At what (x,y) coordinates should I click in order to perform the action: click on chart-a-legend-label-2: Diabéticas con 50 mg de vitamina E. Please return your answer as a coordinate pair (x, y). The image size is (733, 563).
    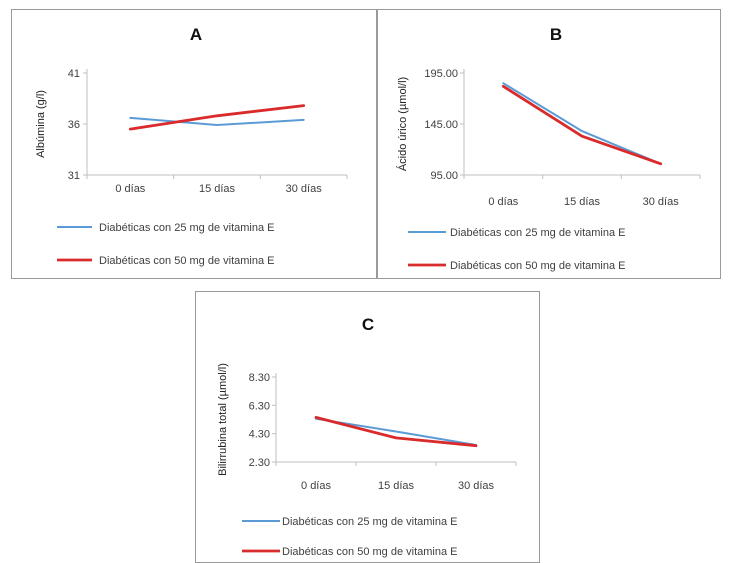
    Looking at the image, I should click on (186, 261).